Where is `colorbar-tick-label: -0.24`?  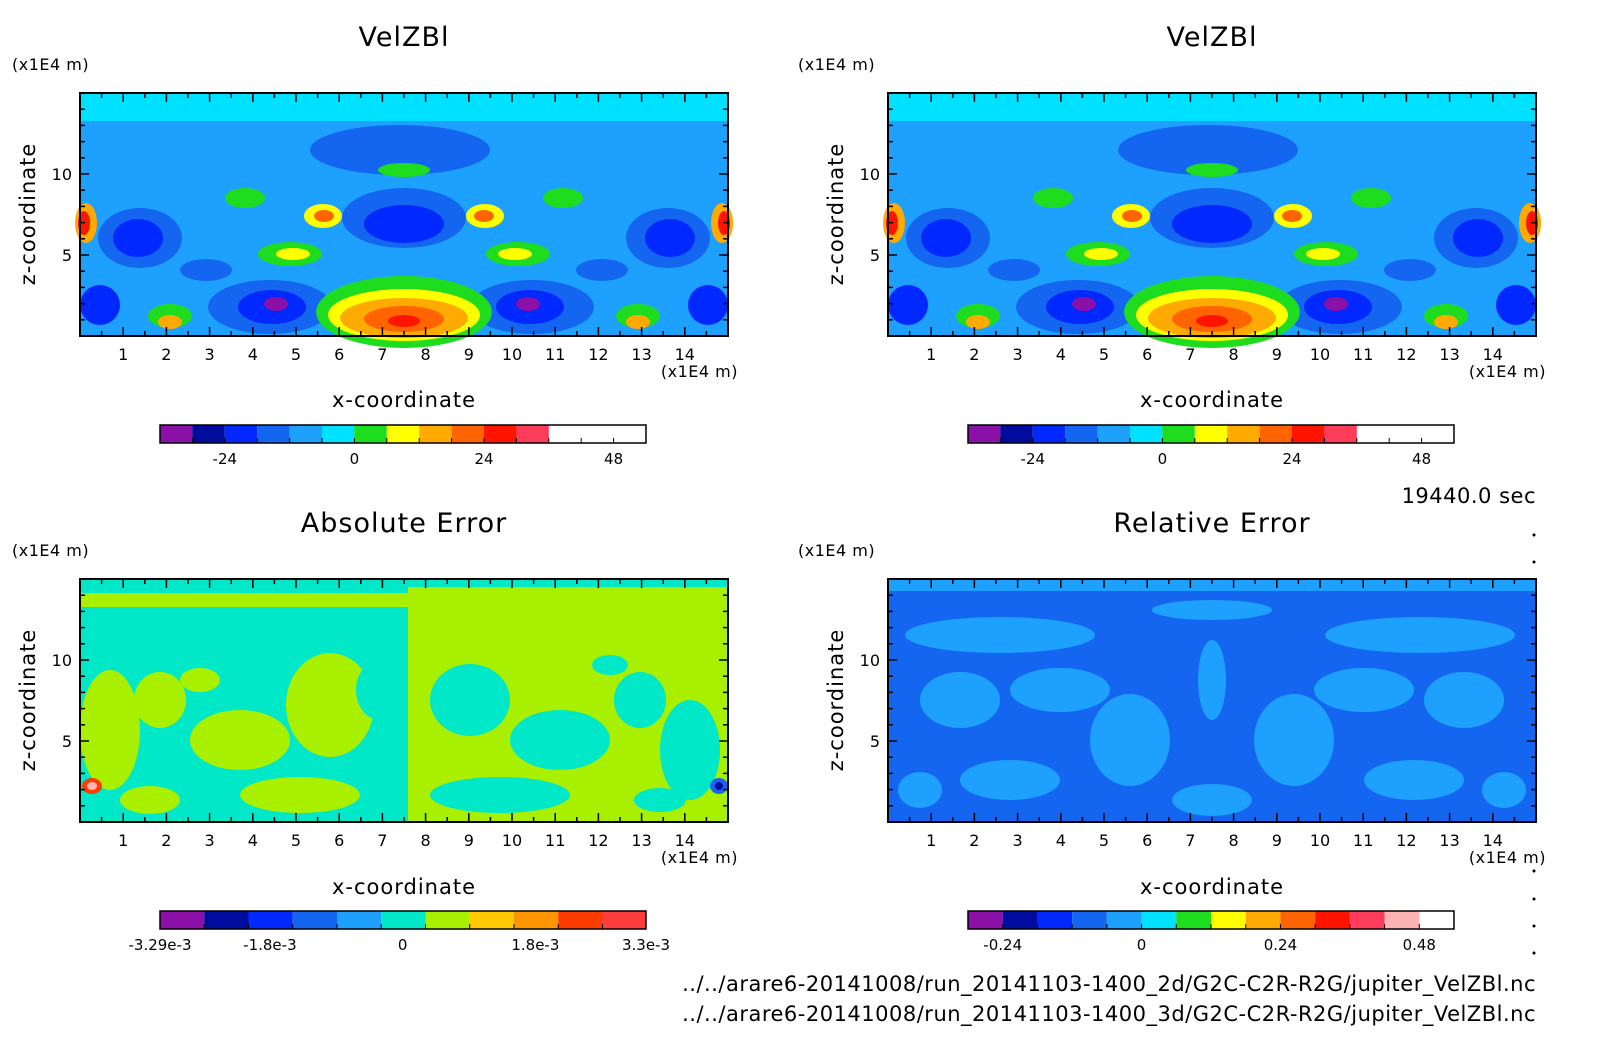 colorbar-tick-label: -0.24 is located at coordinates (1002, 945).